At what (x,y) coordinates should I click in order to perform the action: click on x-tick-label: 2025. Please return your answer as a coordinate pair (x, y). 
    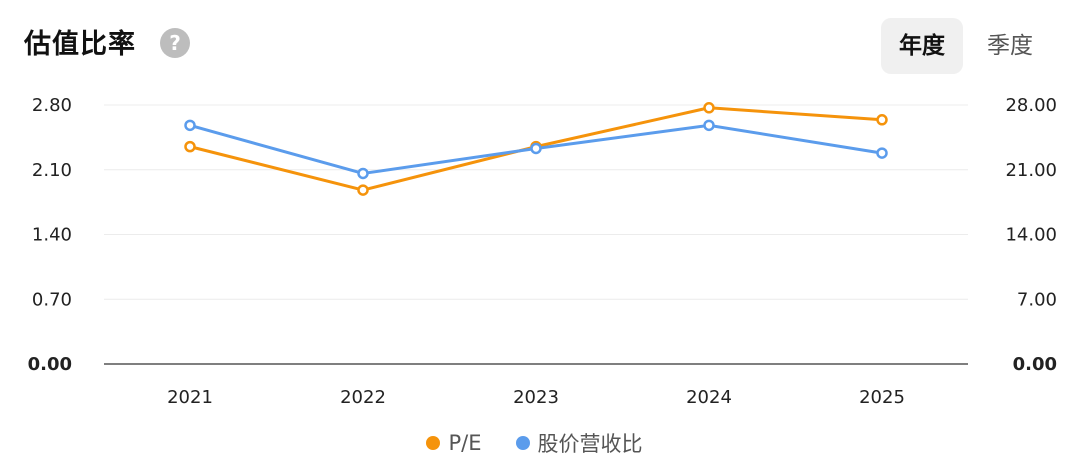
    Looking at the image, I should click on (882, 397).